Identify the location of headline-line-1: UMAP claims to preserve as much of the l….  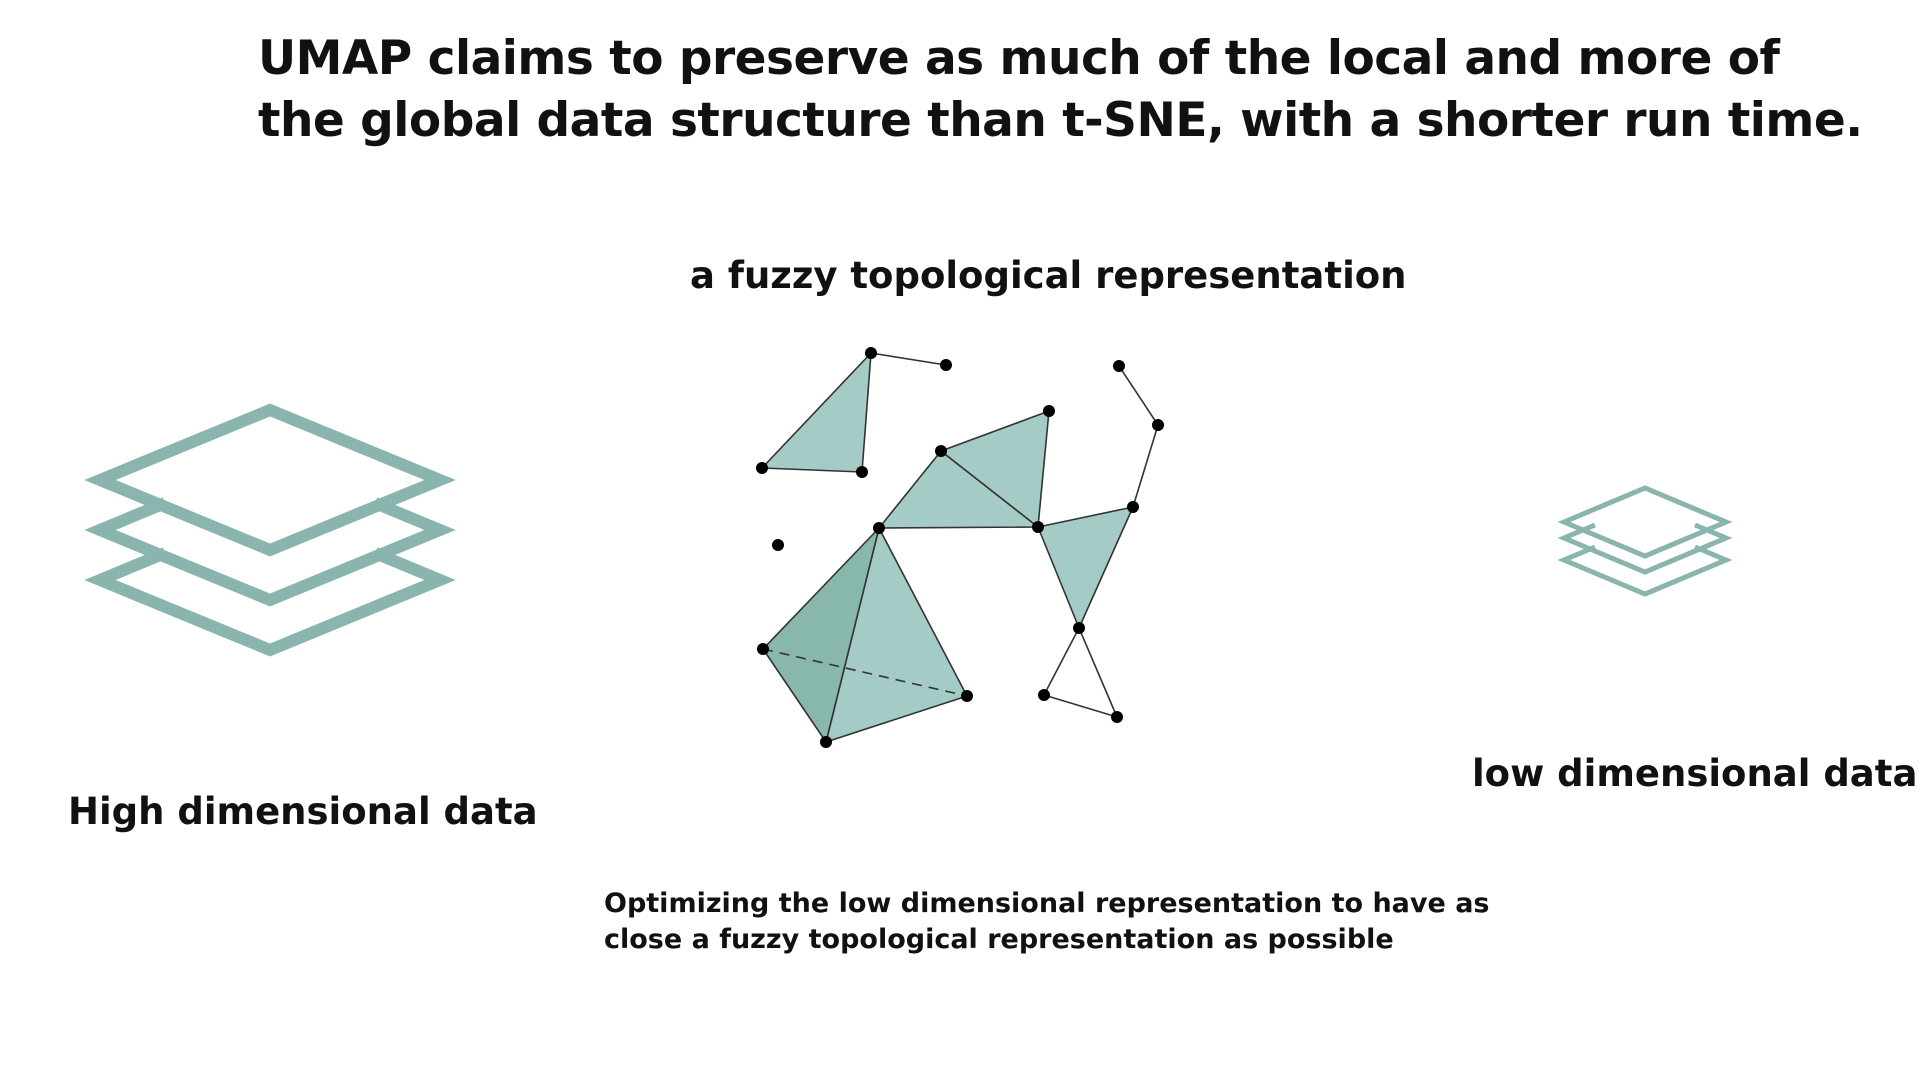
(1019, 58).